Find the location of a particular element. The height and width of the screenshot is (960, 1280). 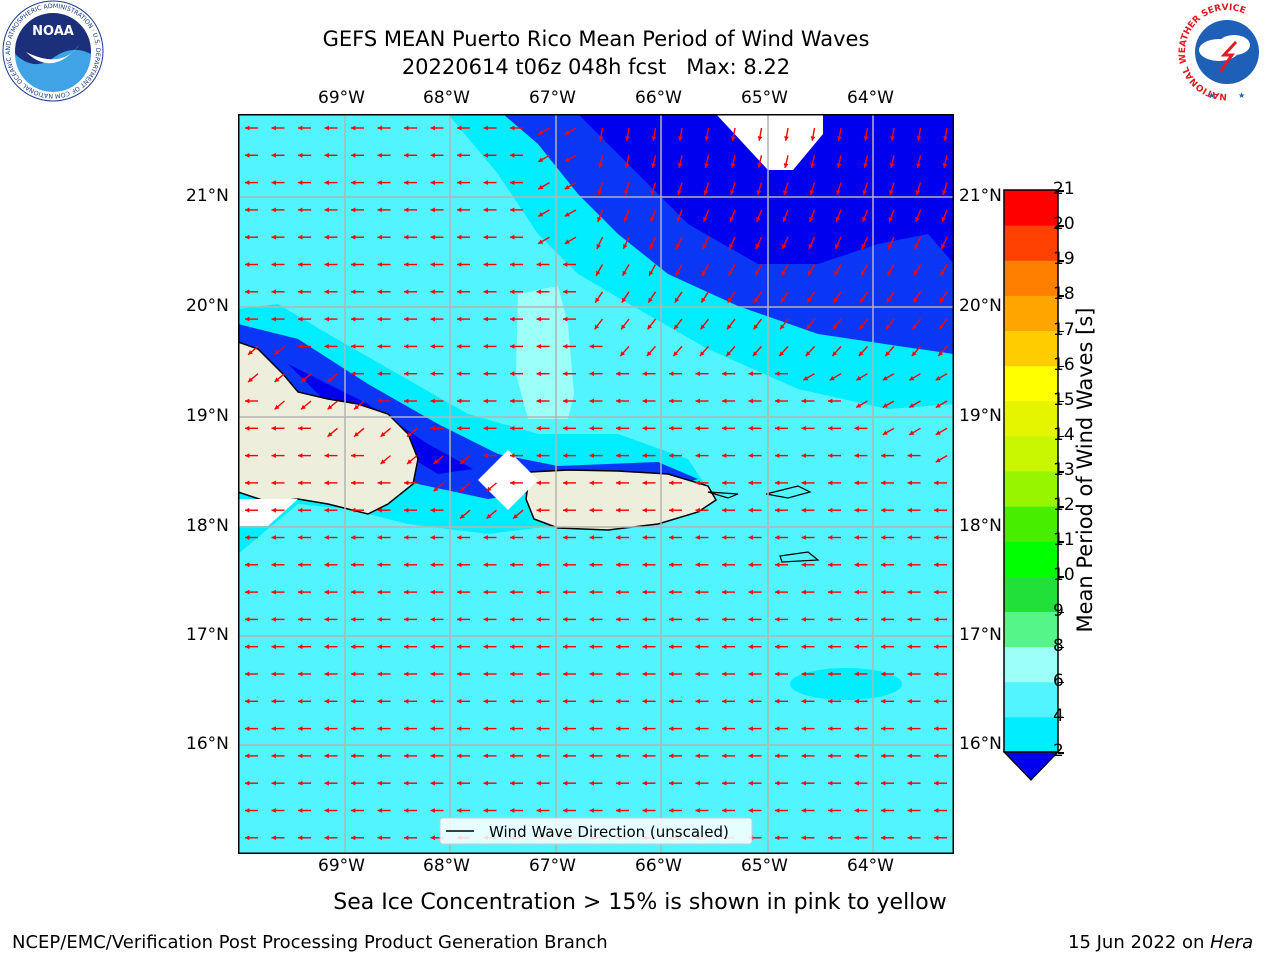

lon-tick-top: 66°W is located at coordinates (658, 98).